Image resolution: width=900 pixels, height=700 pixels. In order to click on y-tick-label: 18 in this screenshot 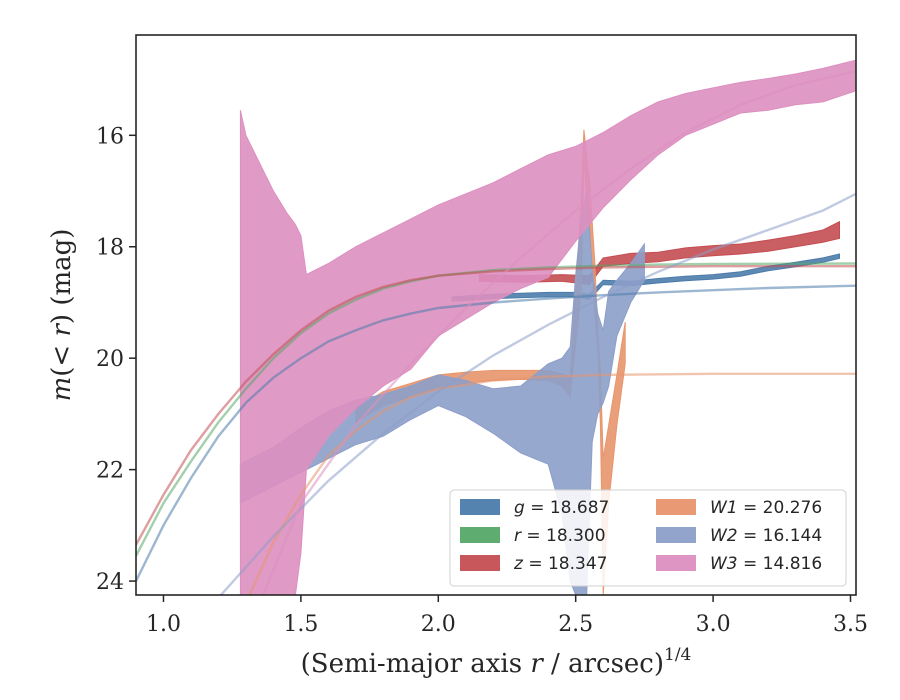, I will do `click(110, 248)`.